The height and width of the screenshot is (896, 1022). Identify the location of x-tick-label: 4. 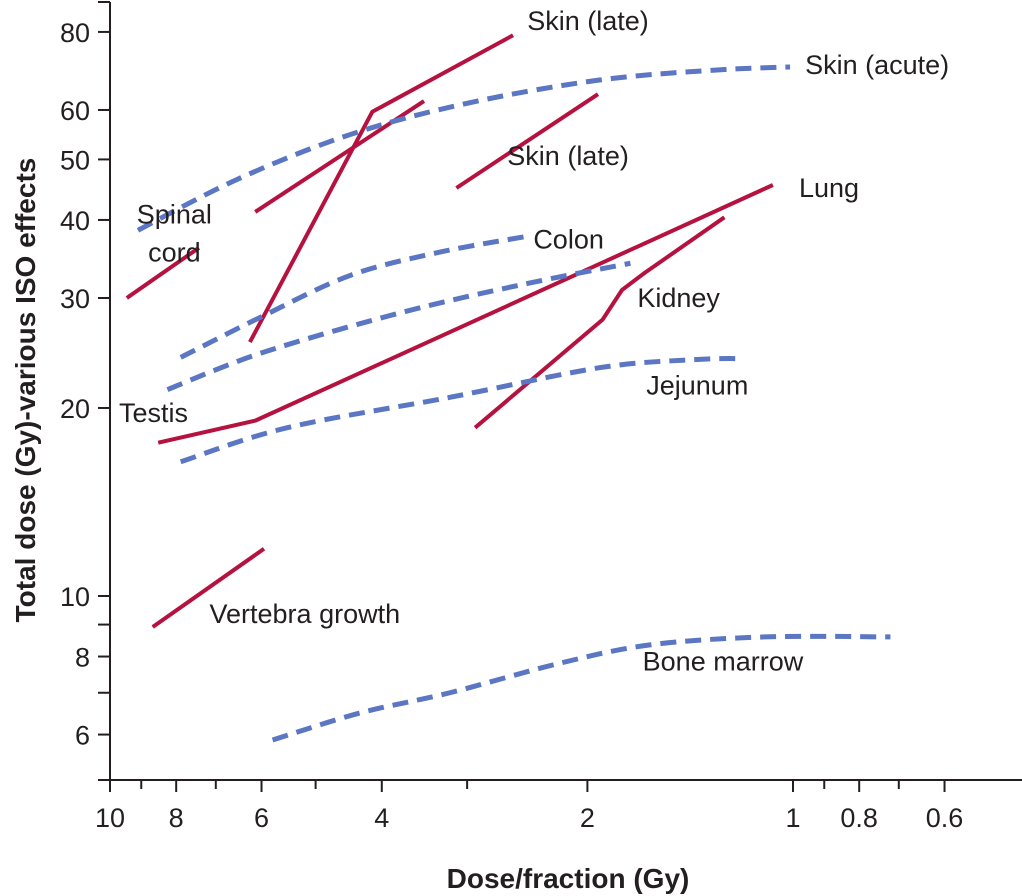
(381, 818).